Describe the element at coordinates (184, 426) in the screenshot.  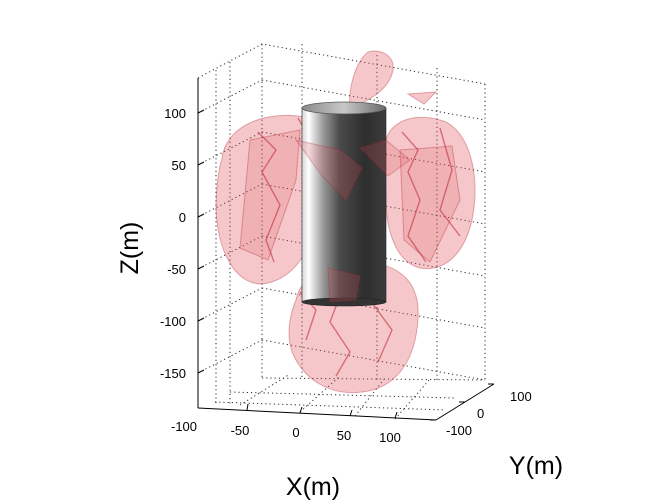
I see `x-tick-label: -100` at that location.